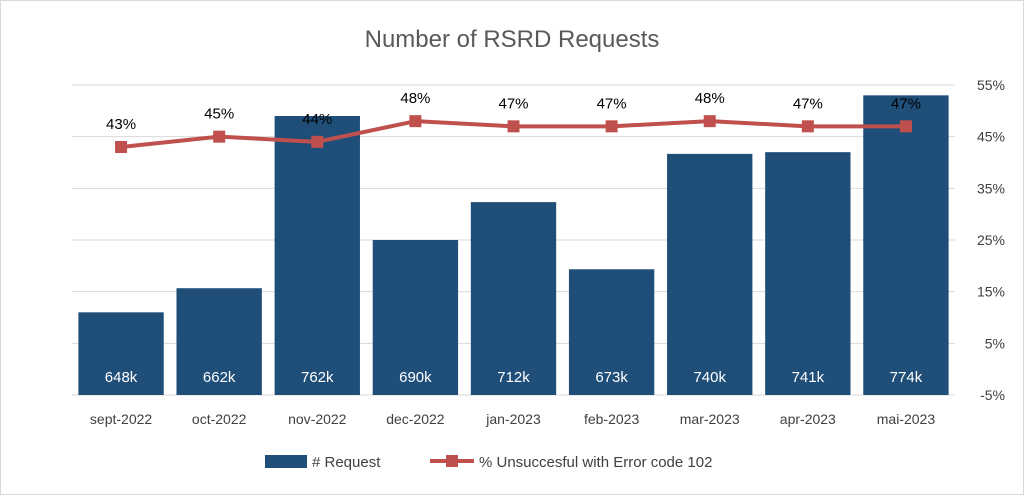 This screenshot has height=495, width=1024. Describe the element at coordinates (317, 119) in the screenshot. I see `line-data-label: 44%` at that location.